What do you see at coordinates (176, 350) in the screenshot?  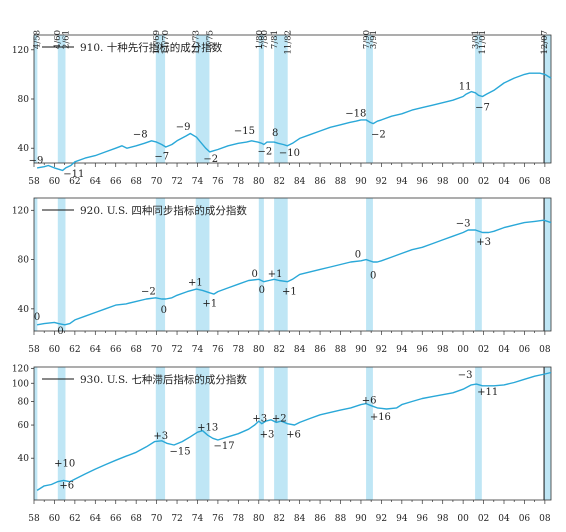 I see `x-tick-label: 72` at bounding box center [176, 350].